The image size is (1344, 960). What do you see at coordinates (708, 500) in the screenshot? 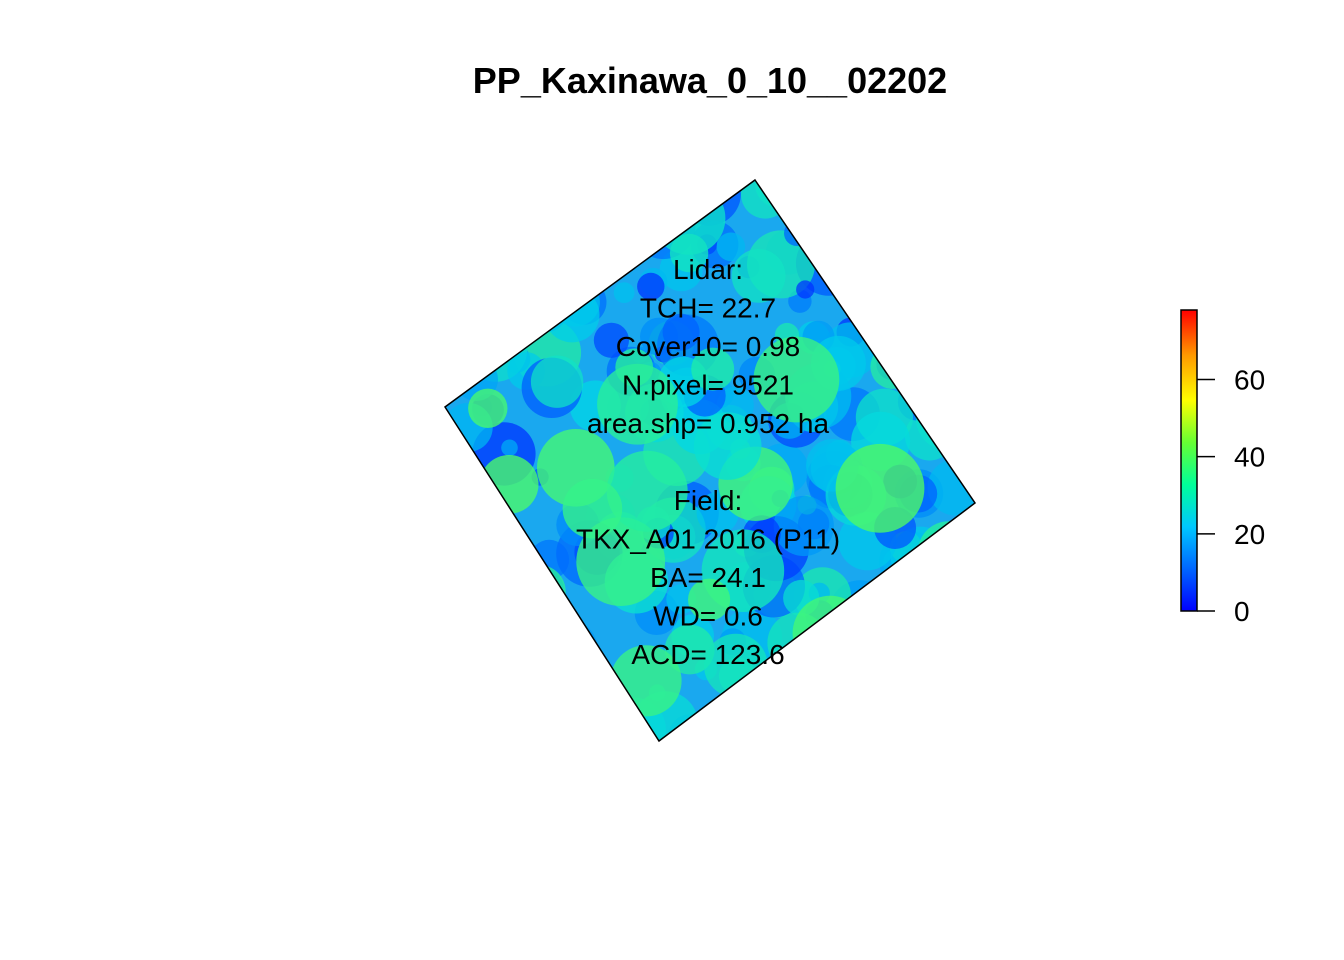
I see `annotation-line: Field:` at bounding box center [708, 500].